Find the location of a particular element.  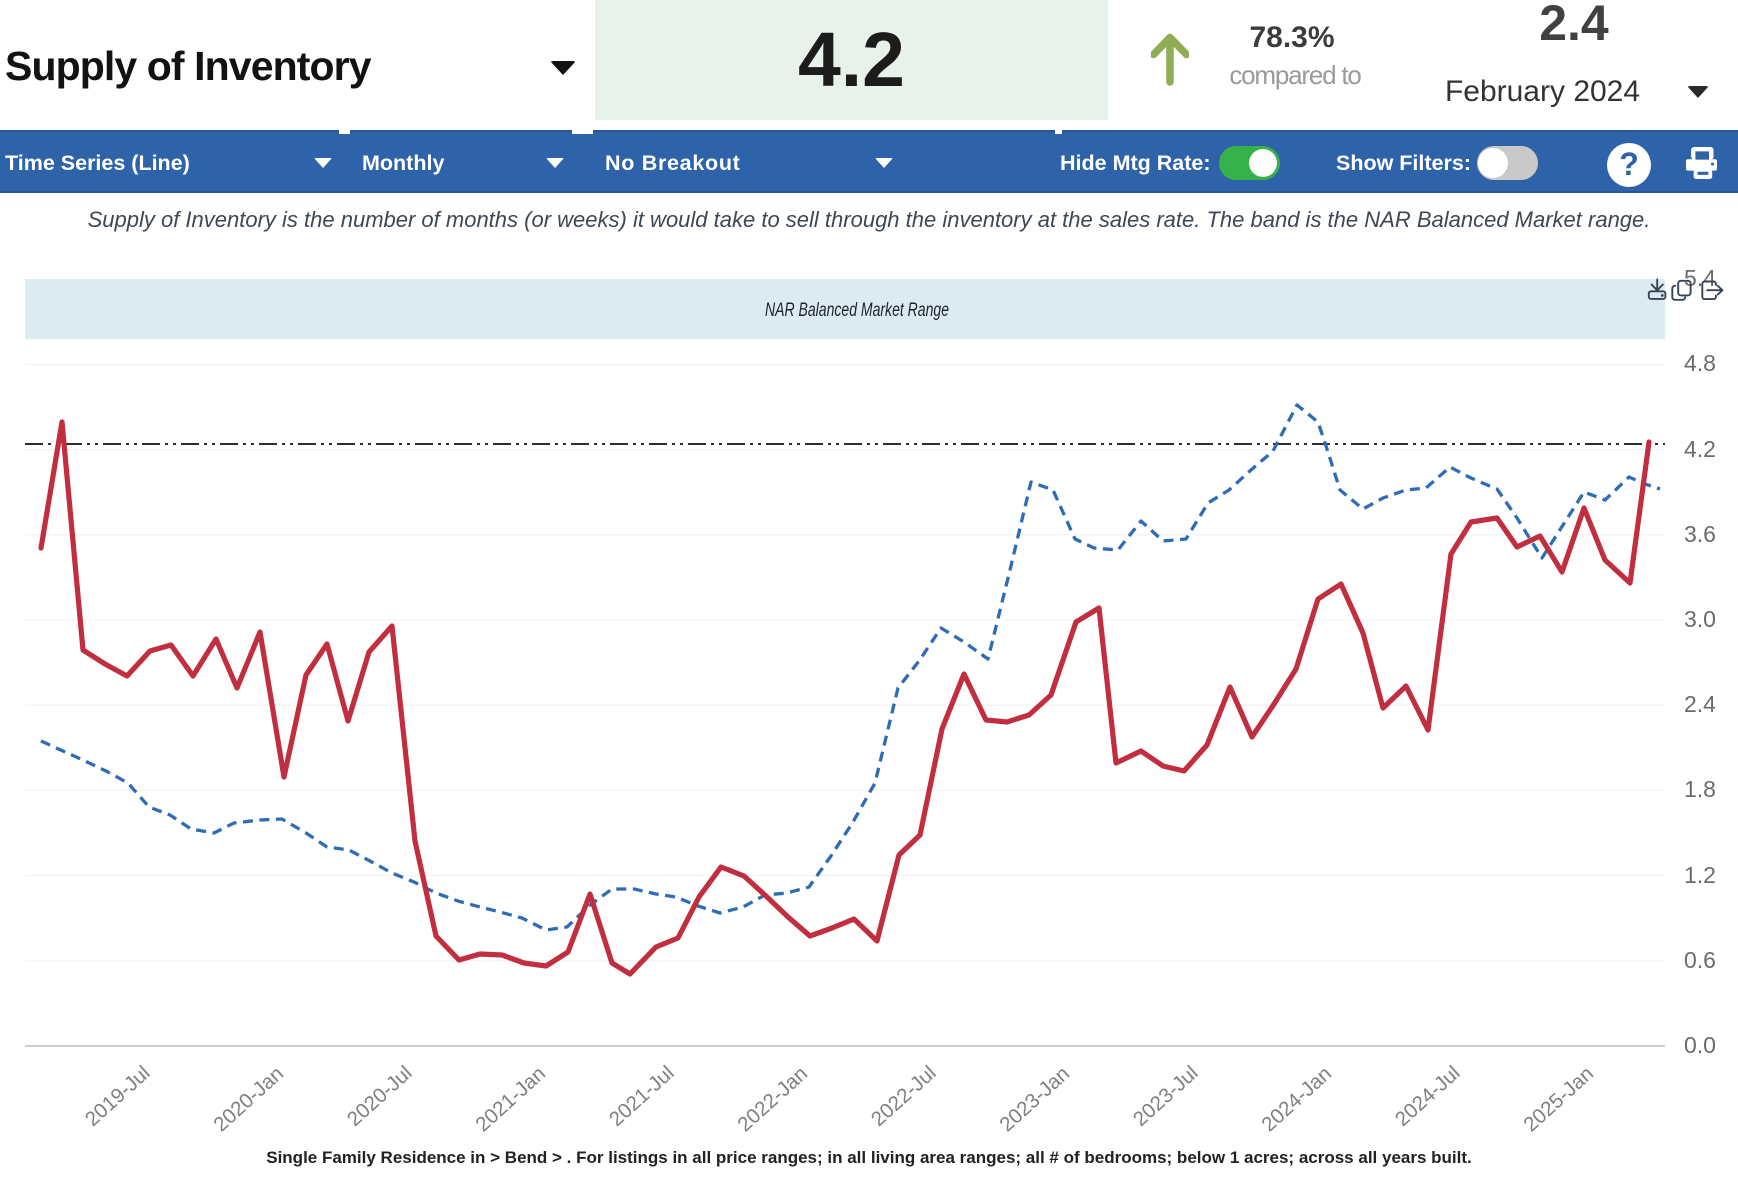

svg-text: 2021-Jul is located at coordinates (642, 1096).